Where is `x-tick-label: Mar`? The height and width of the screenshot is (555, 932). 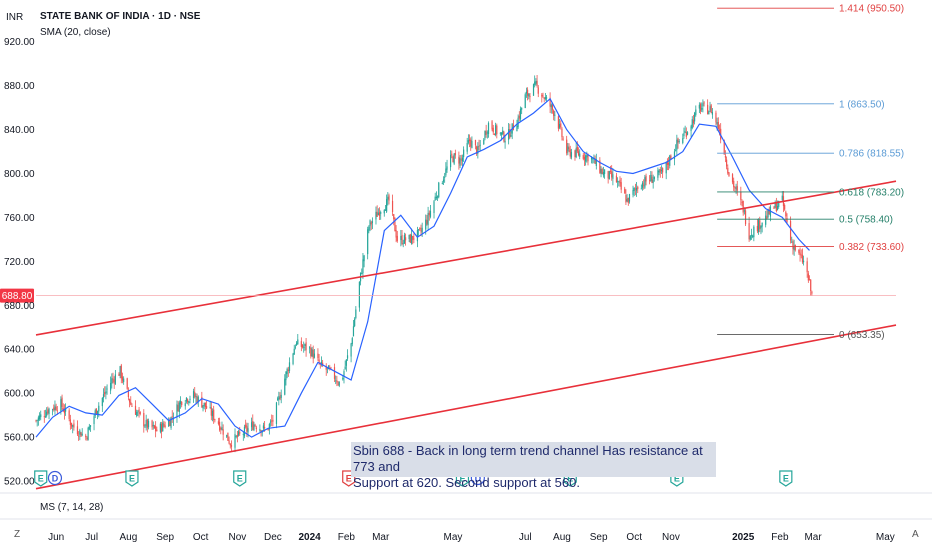 x-tick-label: Mar is located at coordinates (381, 537).